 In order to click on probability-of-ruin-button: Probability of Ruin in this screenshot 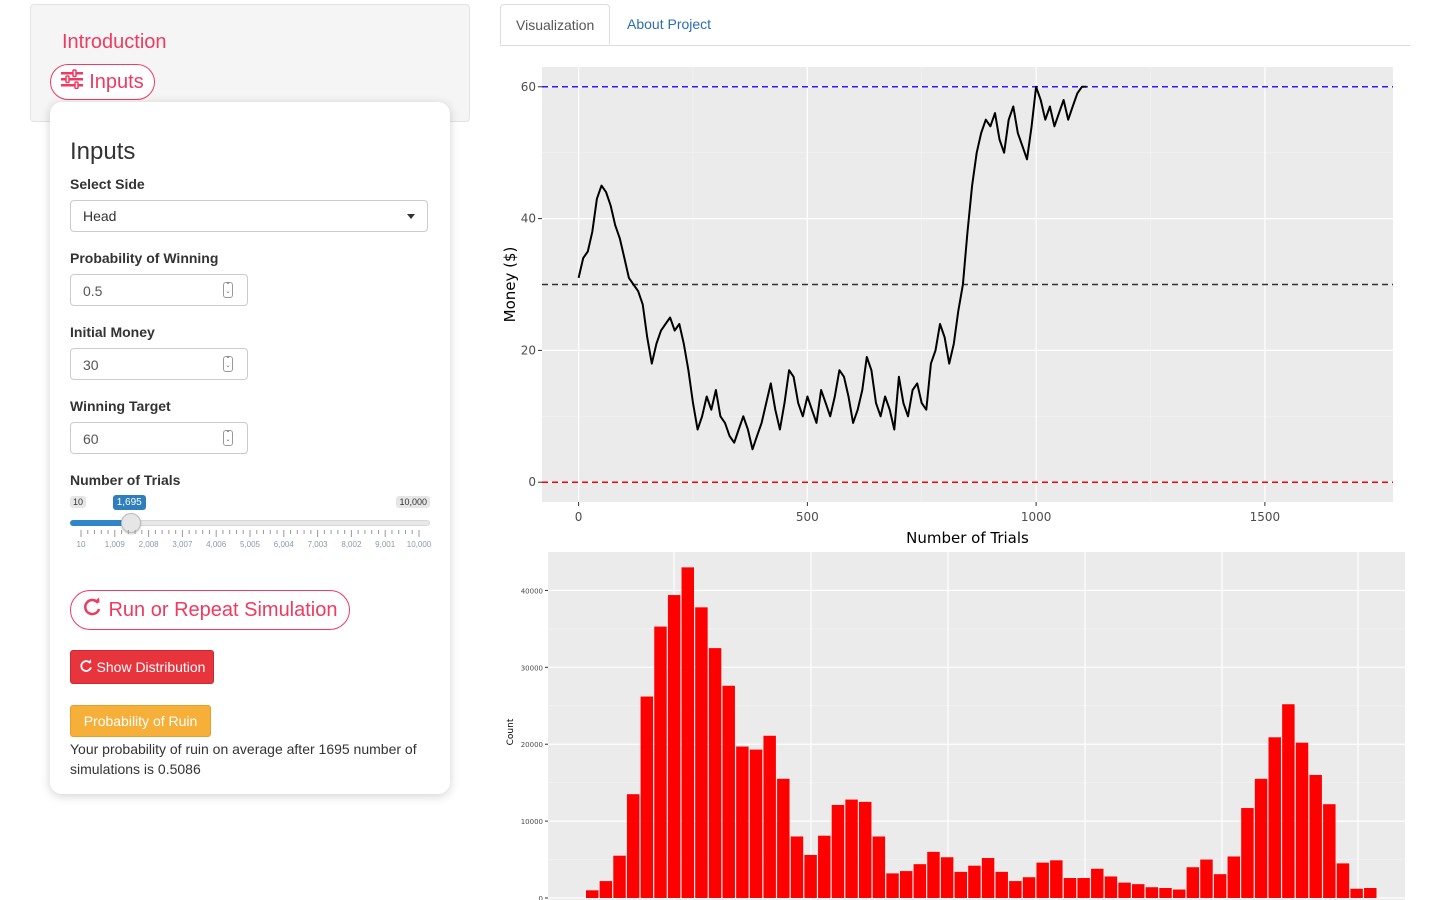, I will do `click(140, 721)`.